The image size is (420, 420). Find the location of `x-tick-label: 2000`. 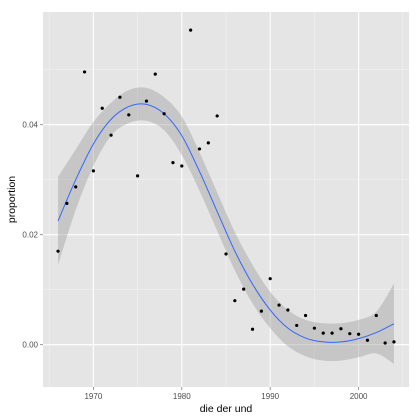

x-tick-label: 2000 is located at coordinates (359, 396).